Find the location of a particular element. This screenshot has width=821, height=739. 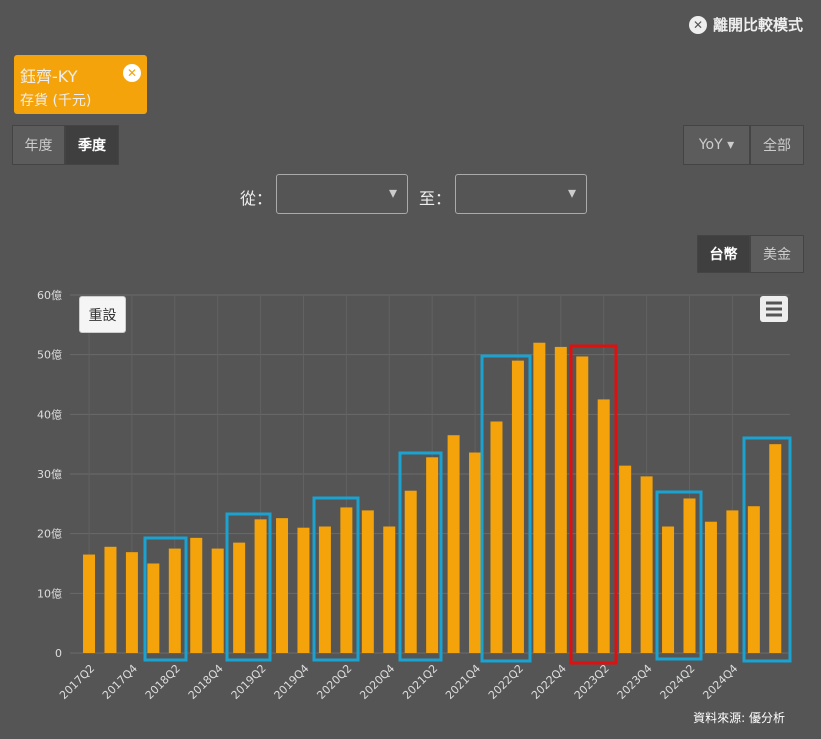

menu-icon is located at coordinates (774, 309).